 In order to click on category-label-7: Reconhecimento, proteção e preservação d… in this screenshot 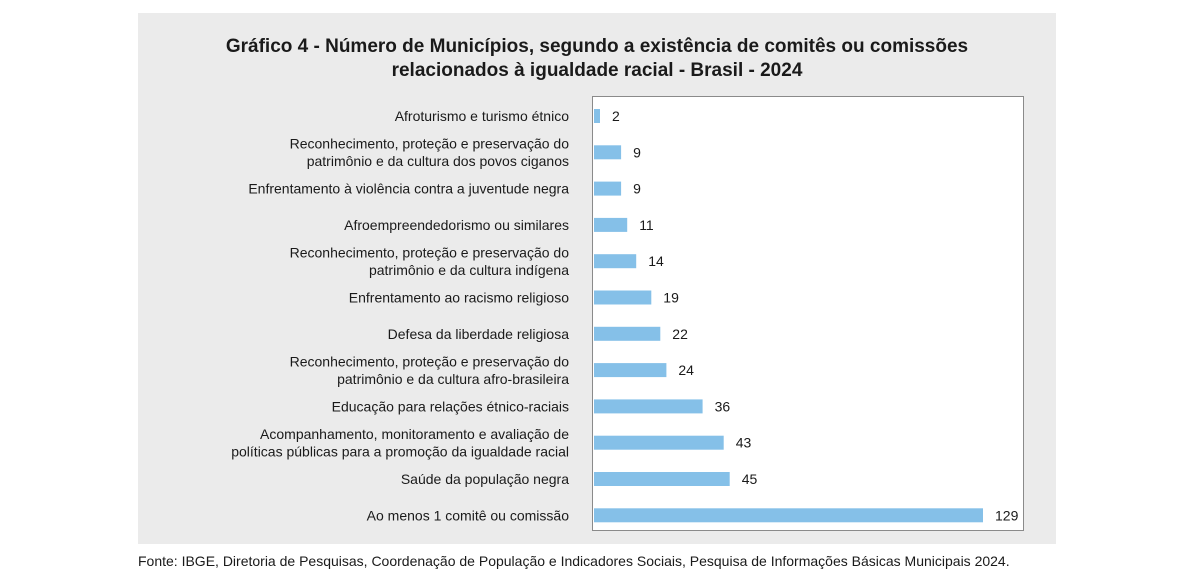, I will do `click(430, 370)`.